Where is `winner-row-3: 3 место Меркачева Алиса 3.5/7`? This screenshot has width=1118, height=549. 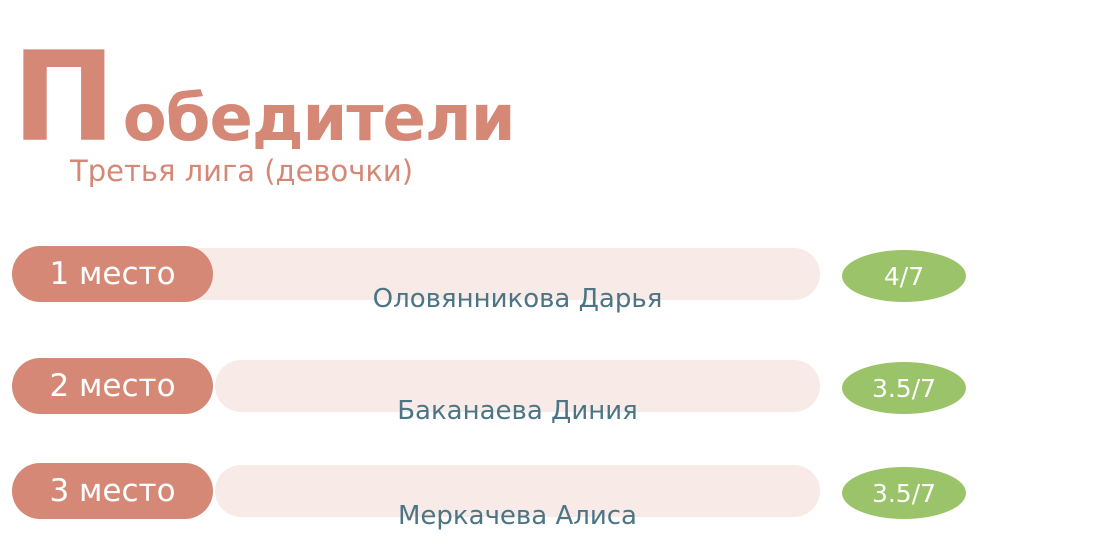
winner-row-3: 3 место Меркачева Алиса 3.5/7 is located at coordinates (559, 497).